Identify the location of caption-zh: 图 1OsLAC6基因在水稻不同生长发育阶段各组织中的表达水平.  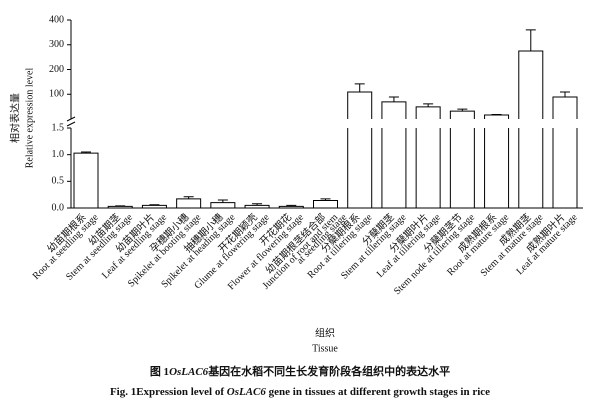
(300, 371).